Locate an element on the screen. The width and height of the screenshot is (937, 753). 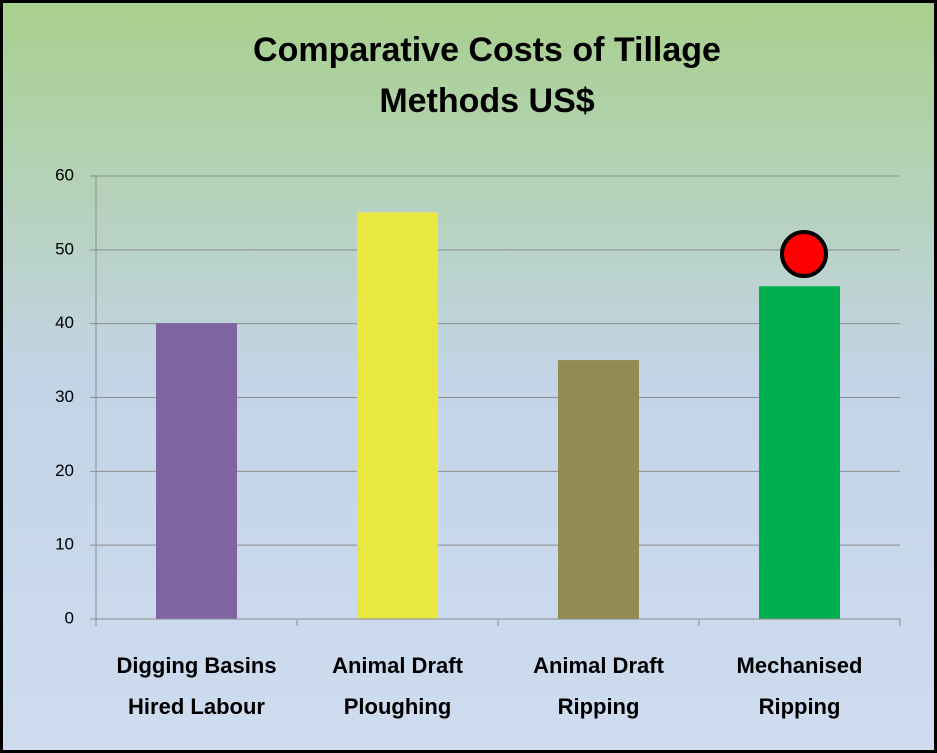
y-tick-label: 60 is located at coordinates (64, 174).